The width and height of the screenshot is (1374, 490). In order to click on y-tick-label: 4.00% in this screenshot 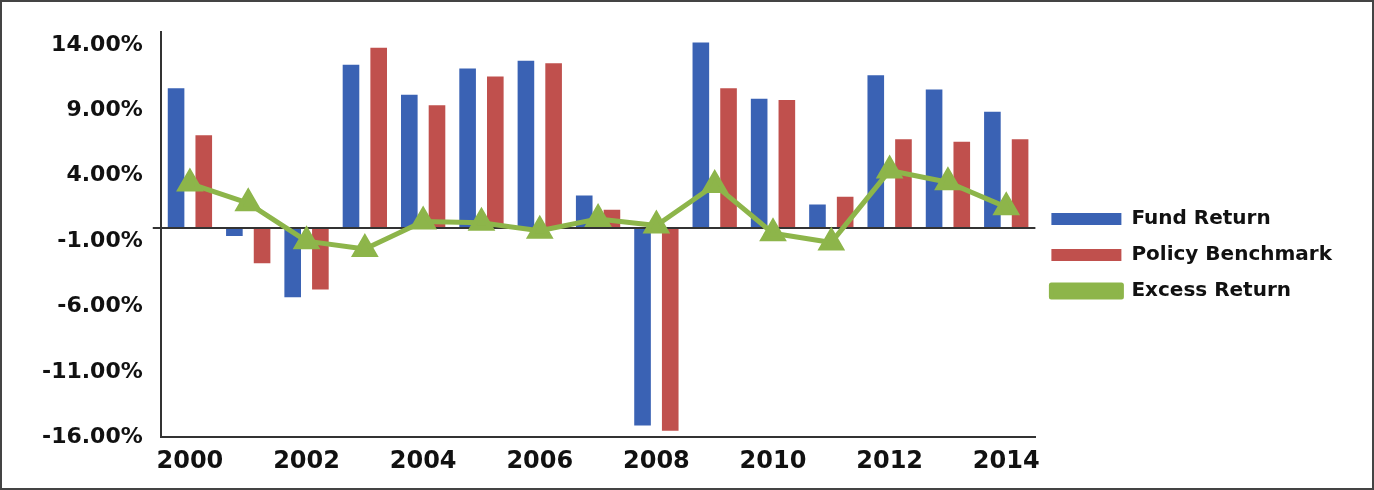, I will do `click(104, 174)`.